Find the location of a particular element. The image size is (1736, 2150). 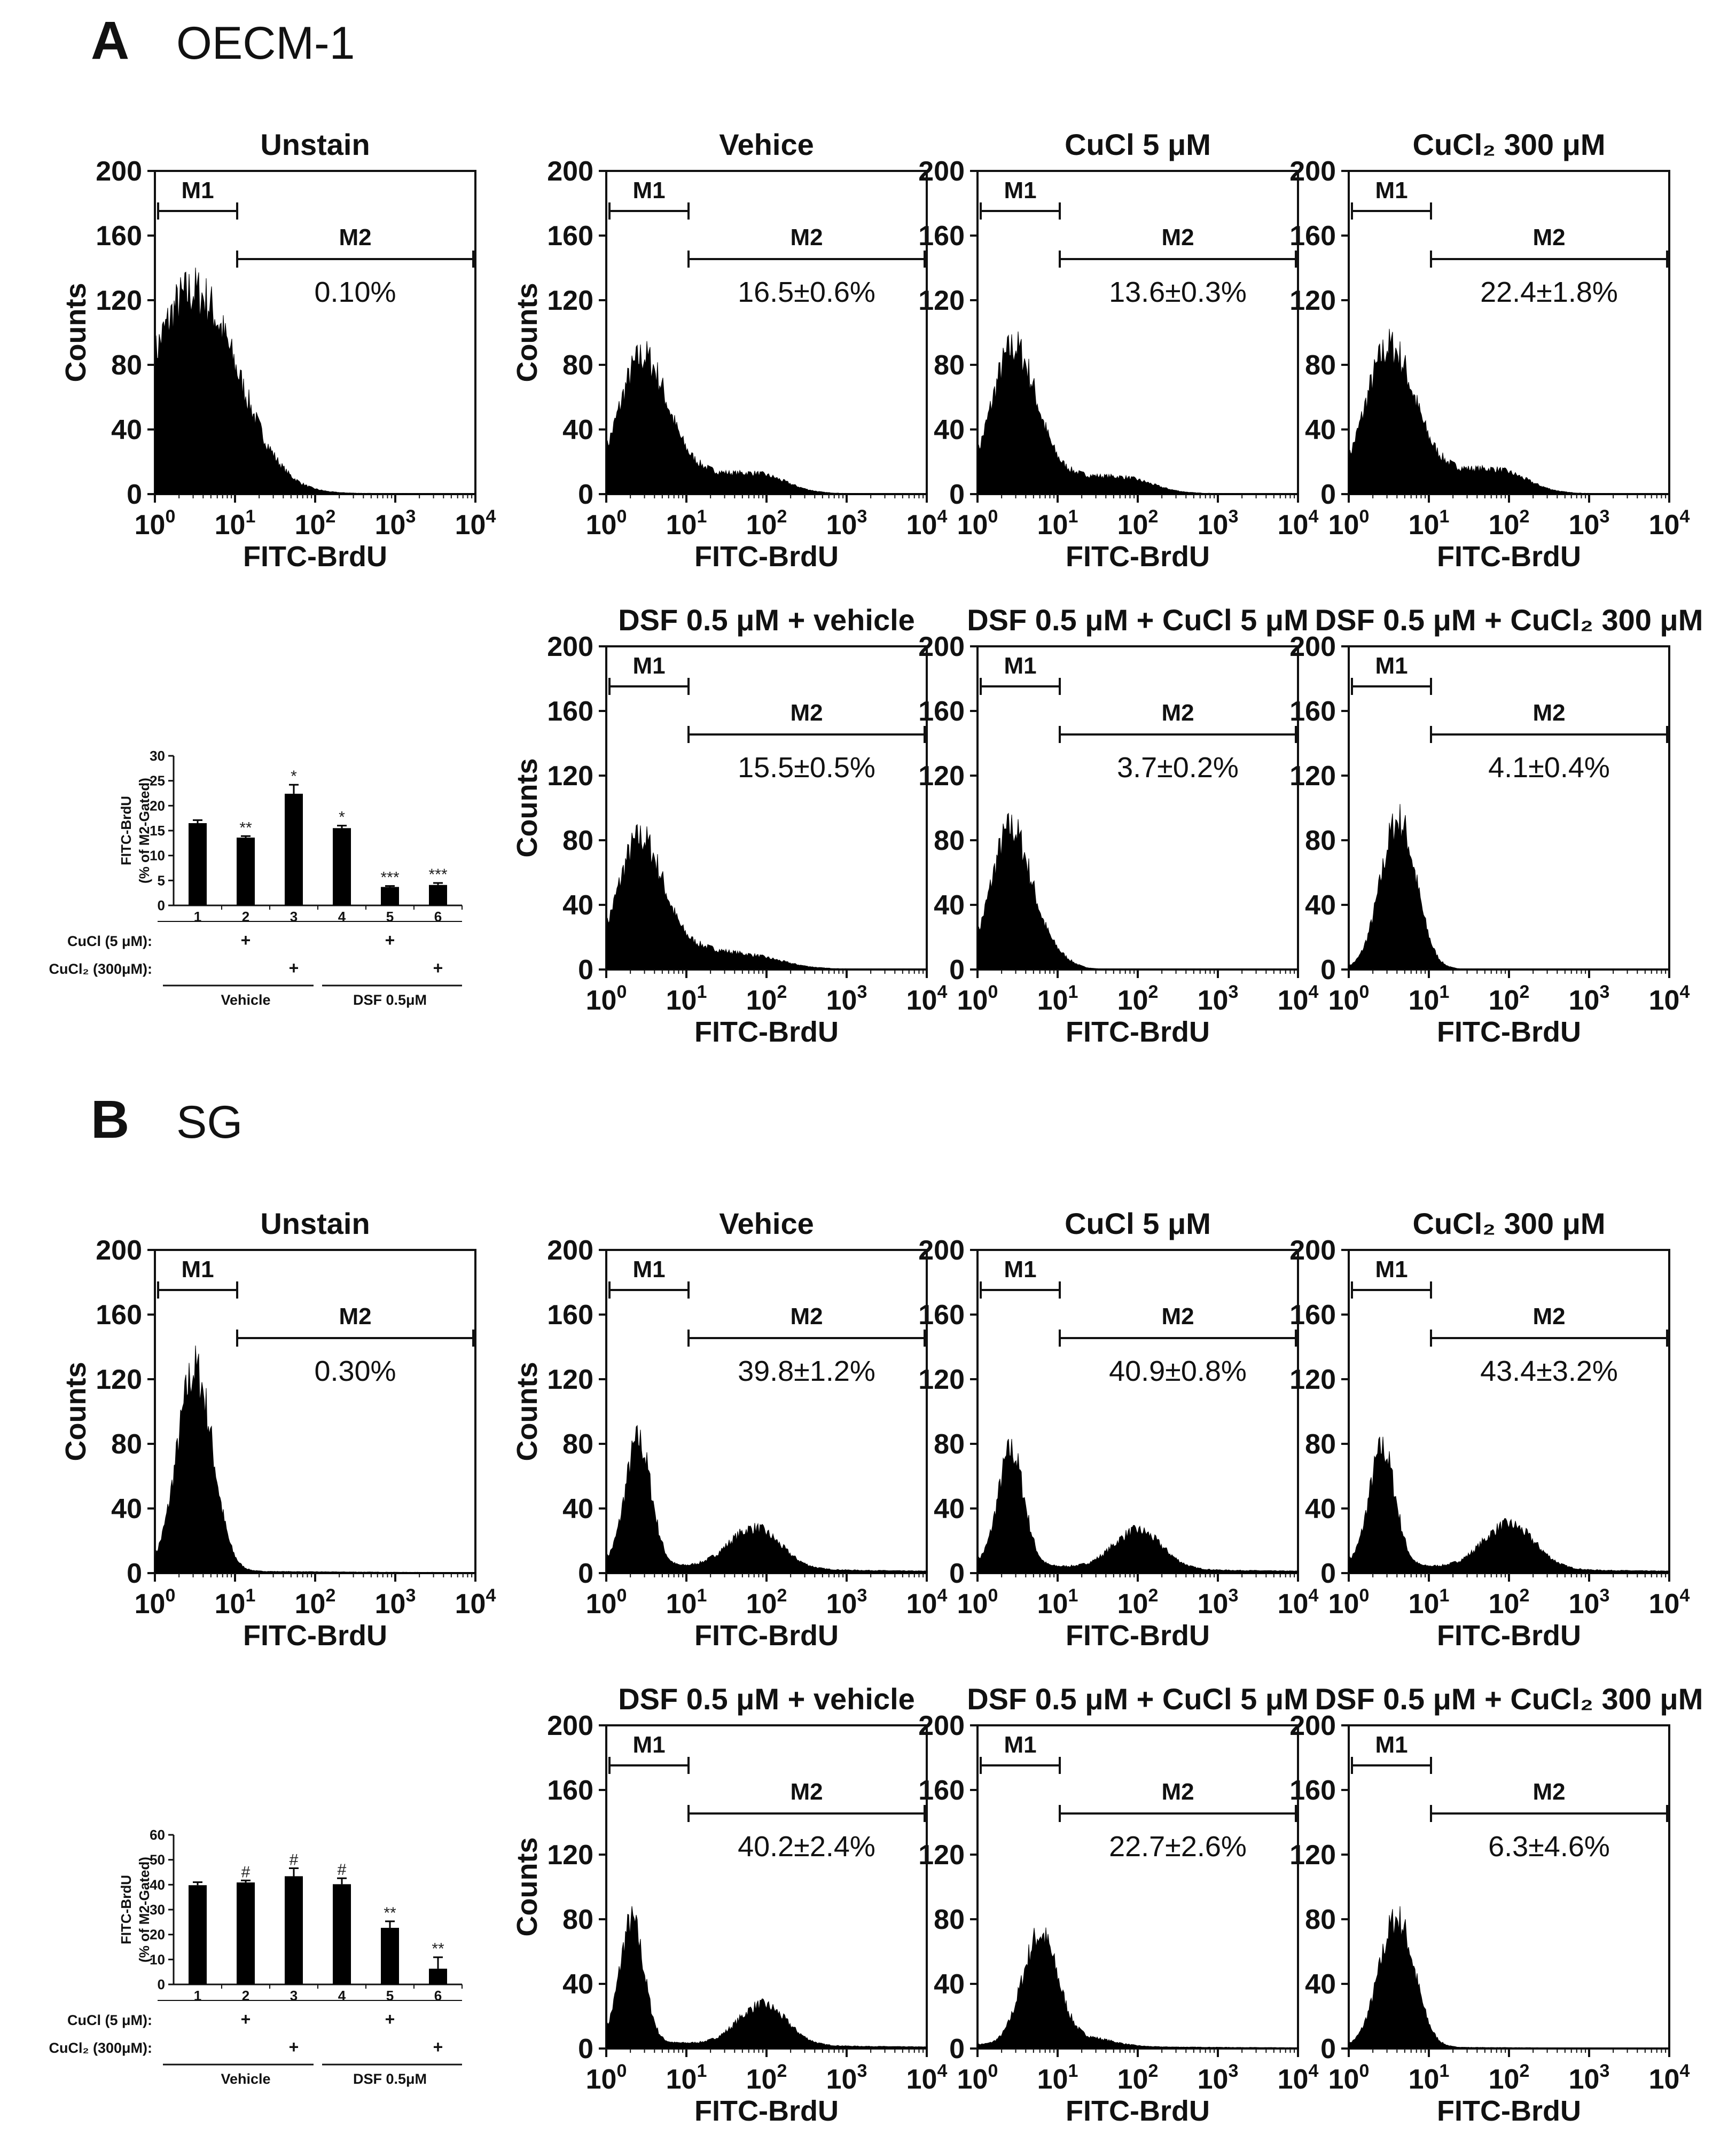

hist-m2-percentage: 40.2±2.4% is located at coordinates (807, 1847).